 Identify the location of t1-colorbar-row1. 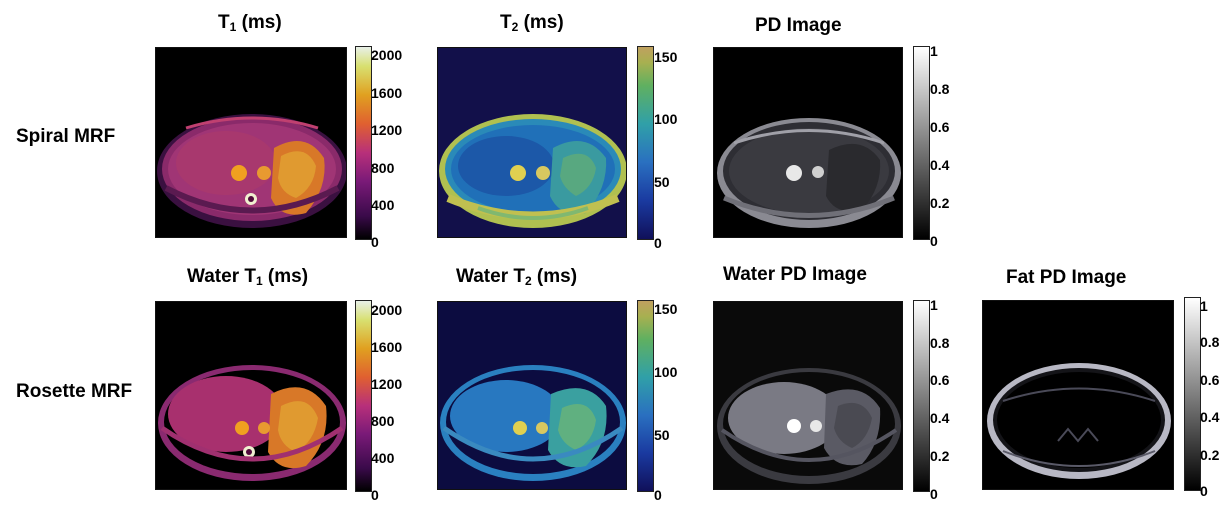
(363, 143).